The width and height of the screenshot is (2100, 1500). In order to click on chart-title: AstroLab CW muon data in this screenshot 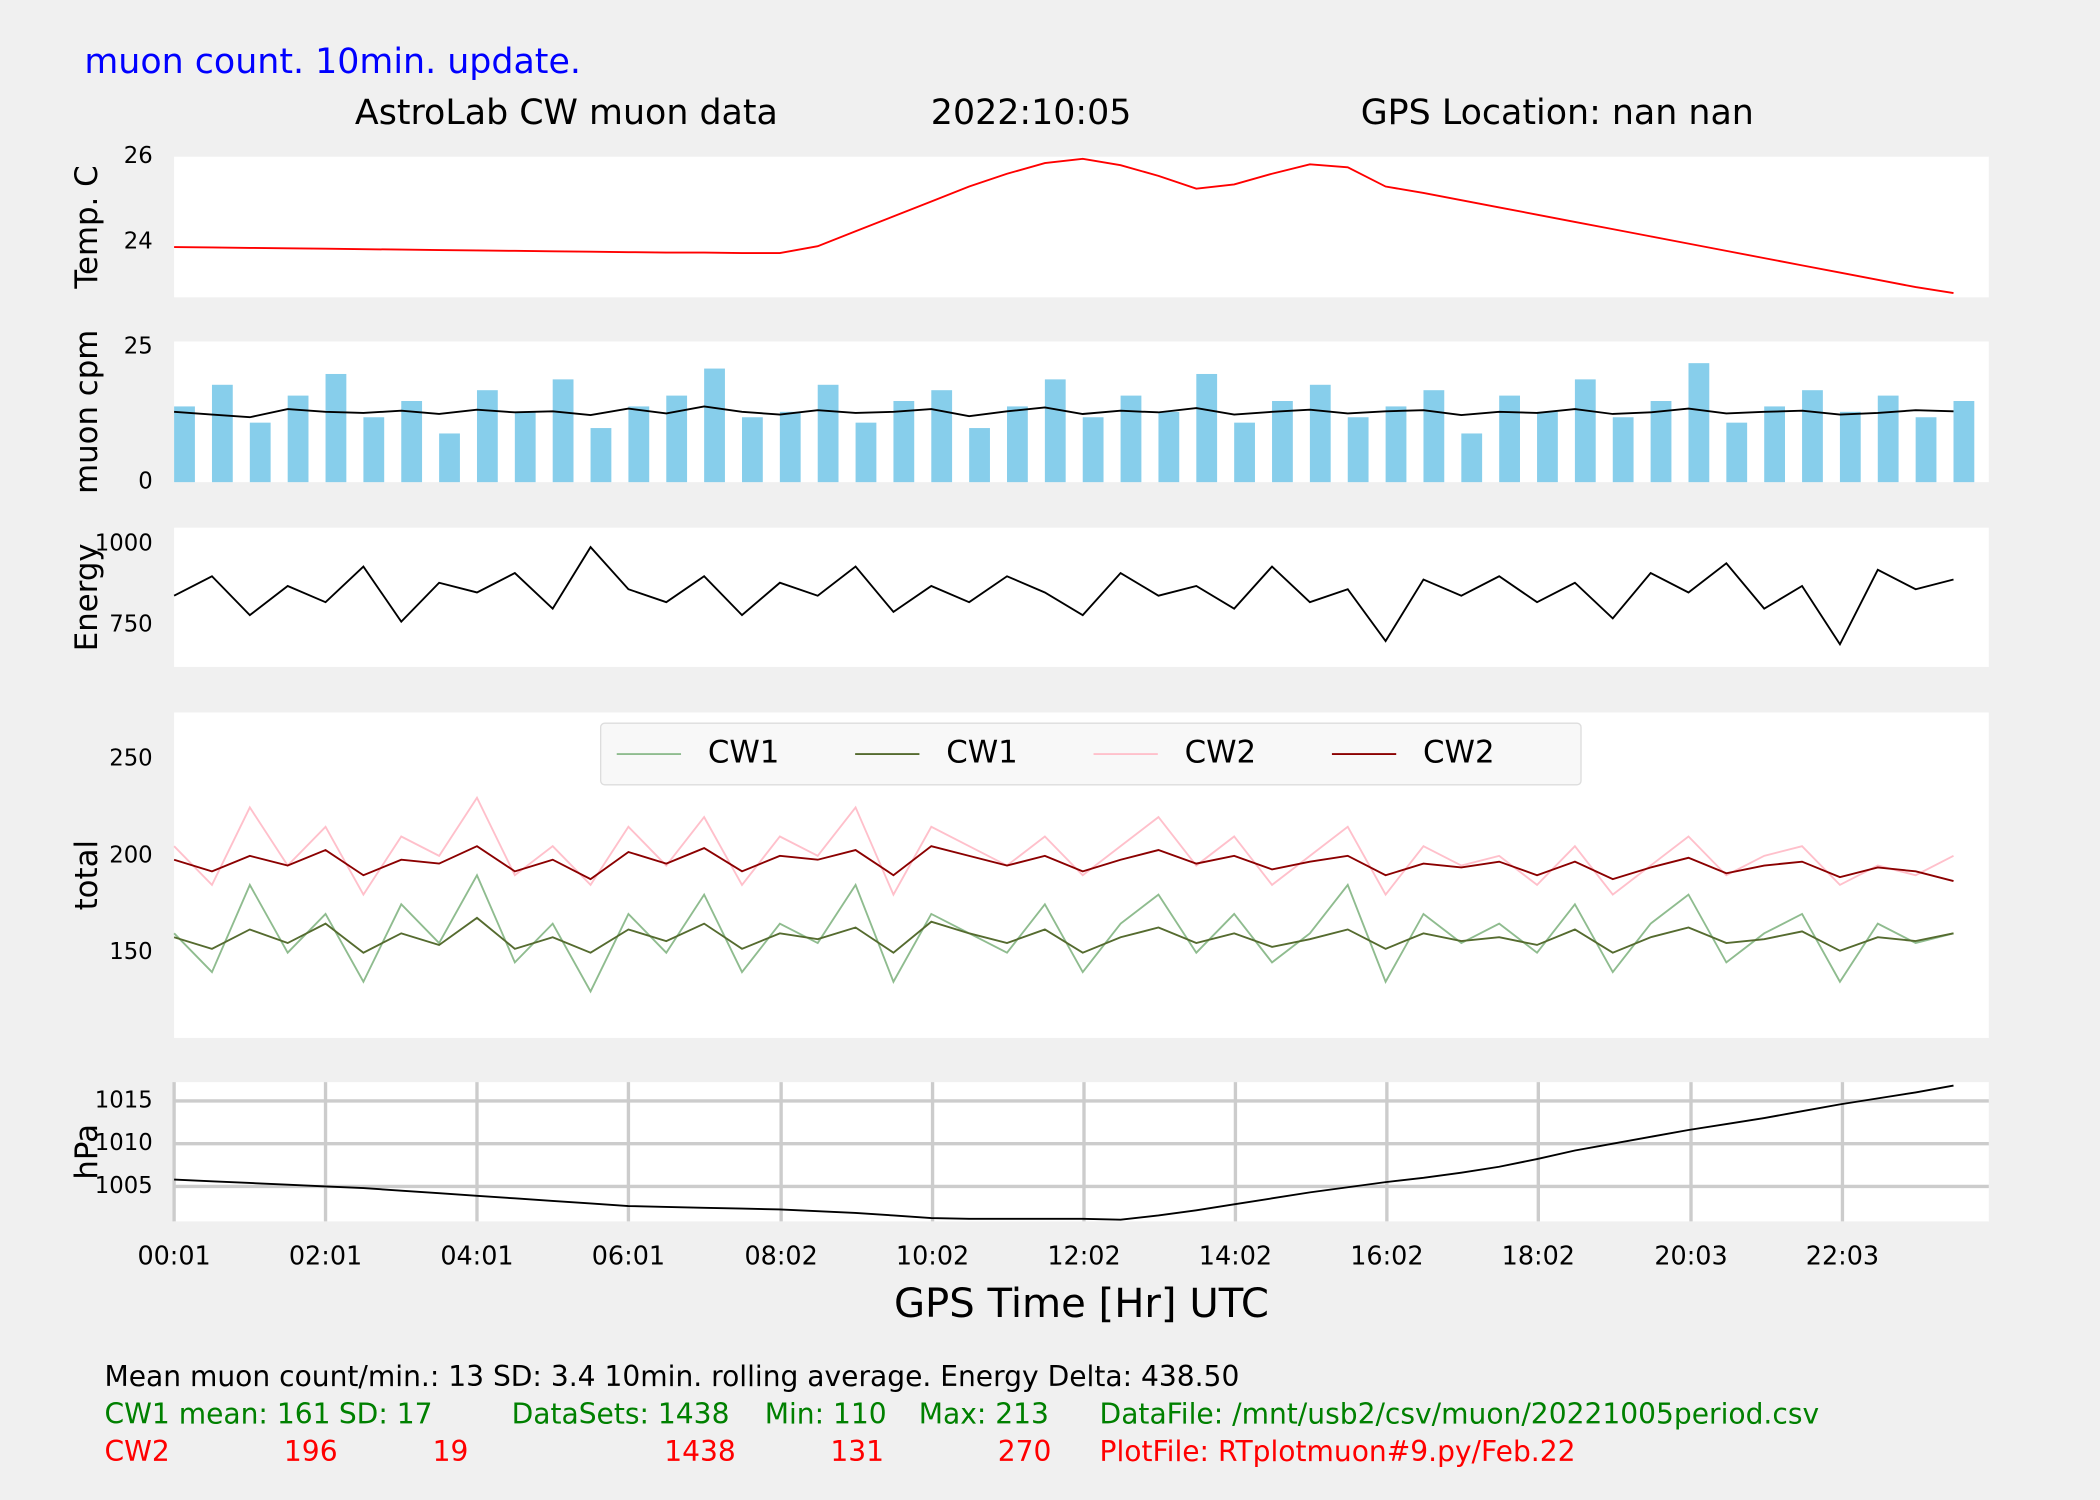, I will do `click(566, 113)`.